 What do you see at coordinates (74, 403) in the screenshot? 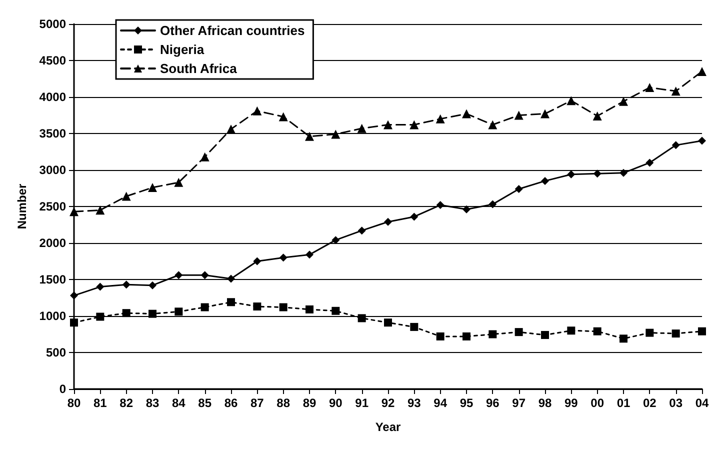
I see `x-tick-label: 80` at bounding box center [74, 403].